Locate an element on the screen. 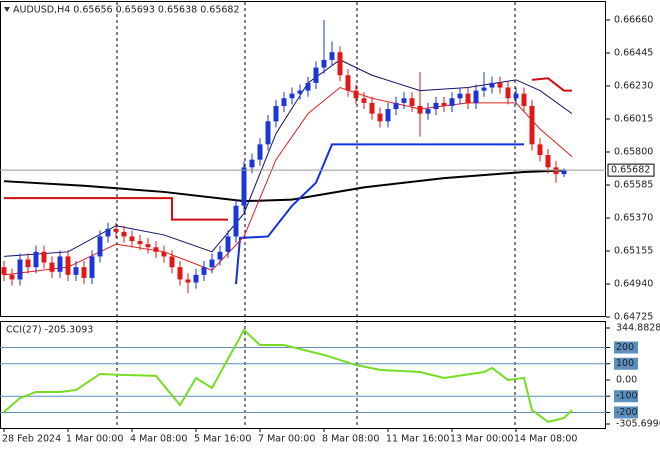 The height and width of the screenshot is (450, 660). x-tick-label: 4 Mar 08:00 is located at coordinates (158, 439).